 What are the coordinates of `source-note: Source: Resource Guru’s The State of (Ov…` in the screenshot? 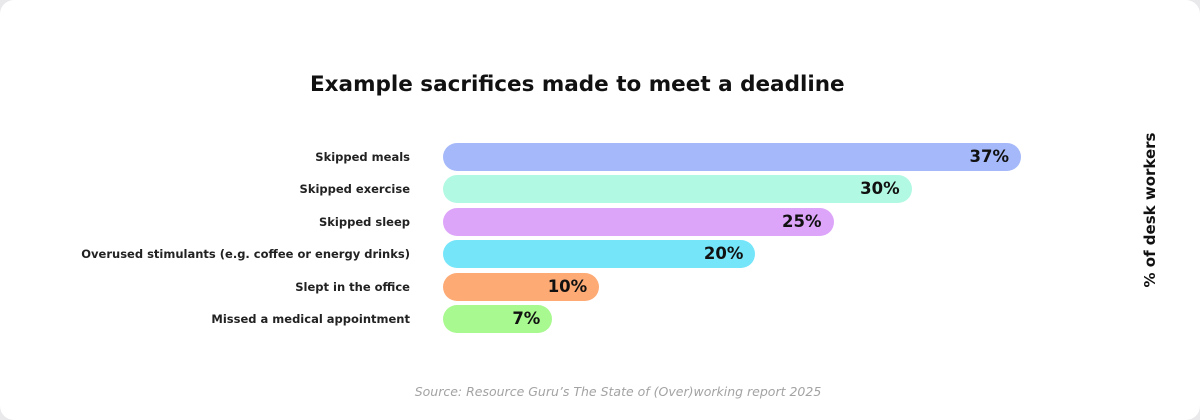 It's located at (618, 391).